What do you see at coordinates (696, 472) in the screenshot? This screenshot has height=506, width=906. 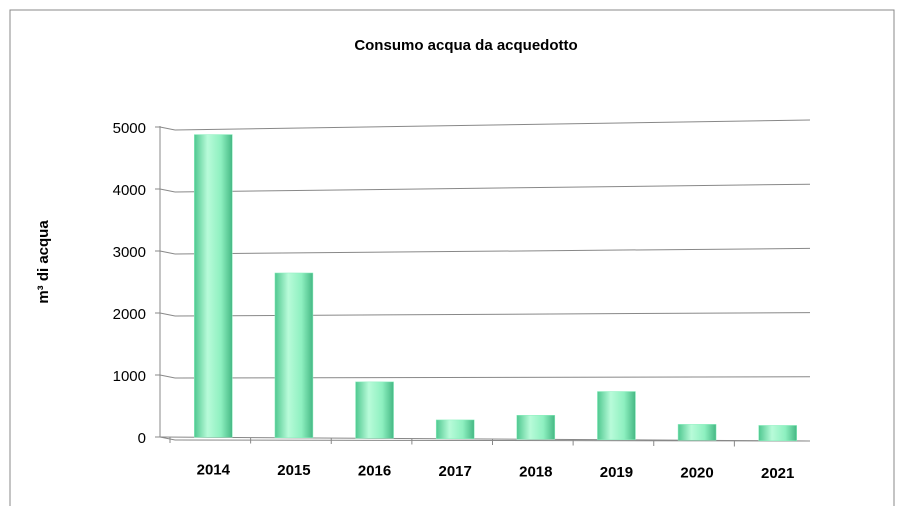 I see `x-tick-label: 2020` at bounding box center [696, 472].